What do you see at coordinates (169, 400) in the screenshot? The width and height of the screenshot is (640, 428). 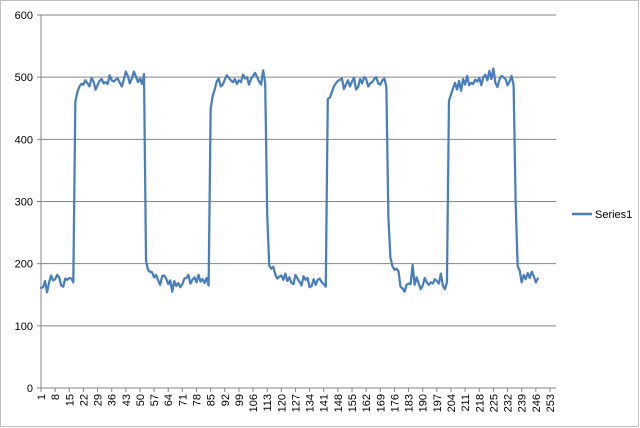 I see `x-tick-label: 64` at bounding box center [169, 400].